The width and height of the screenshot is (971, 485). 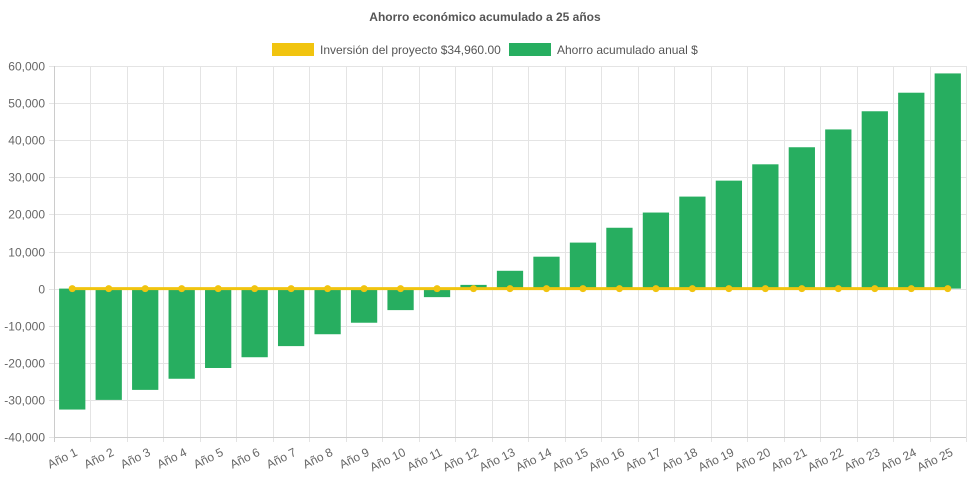 What do you see at coordinates (533, 459) in the screenshot?
I see `x-tick-label: Año 14` at bounding box center [533, 459].